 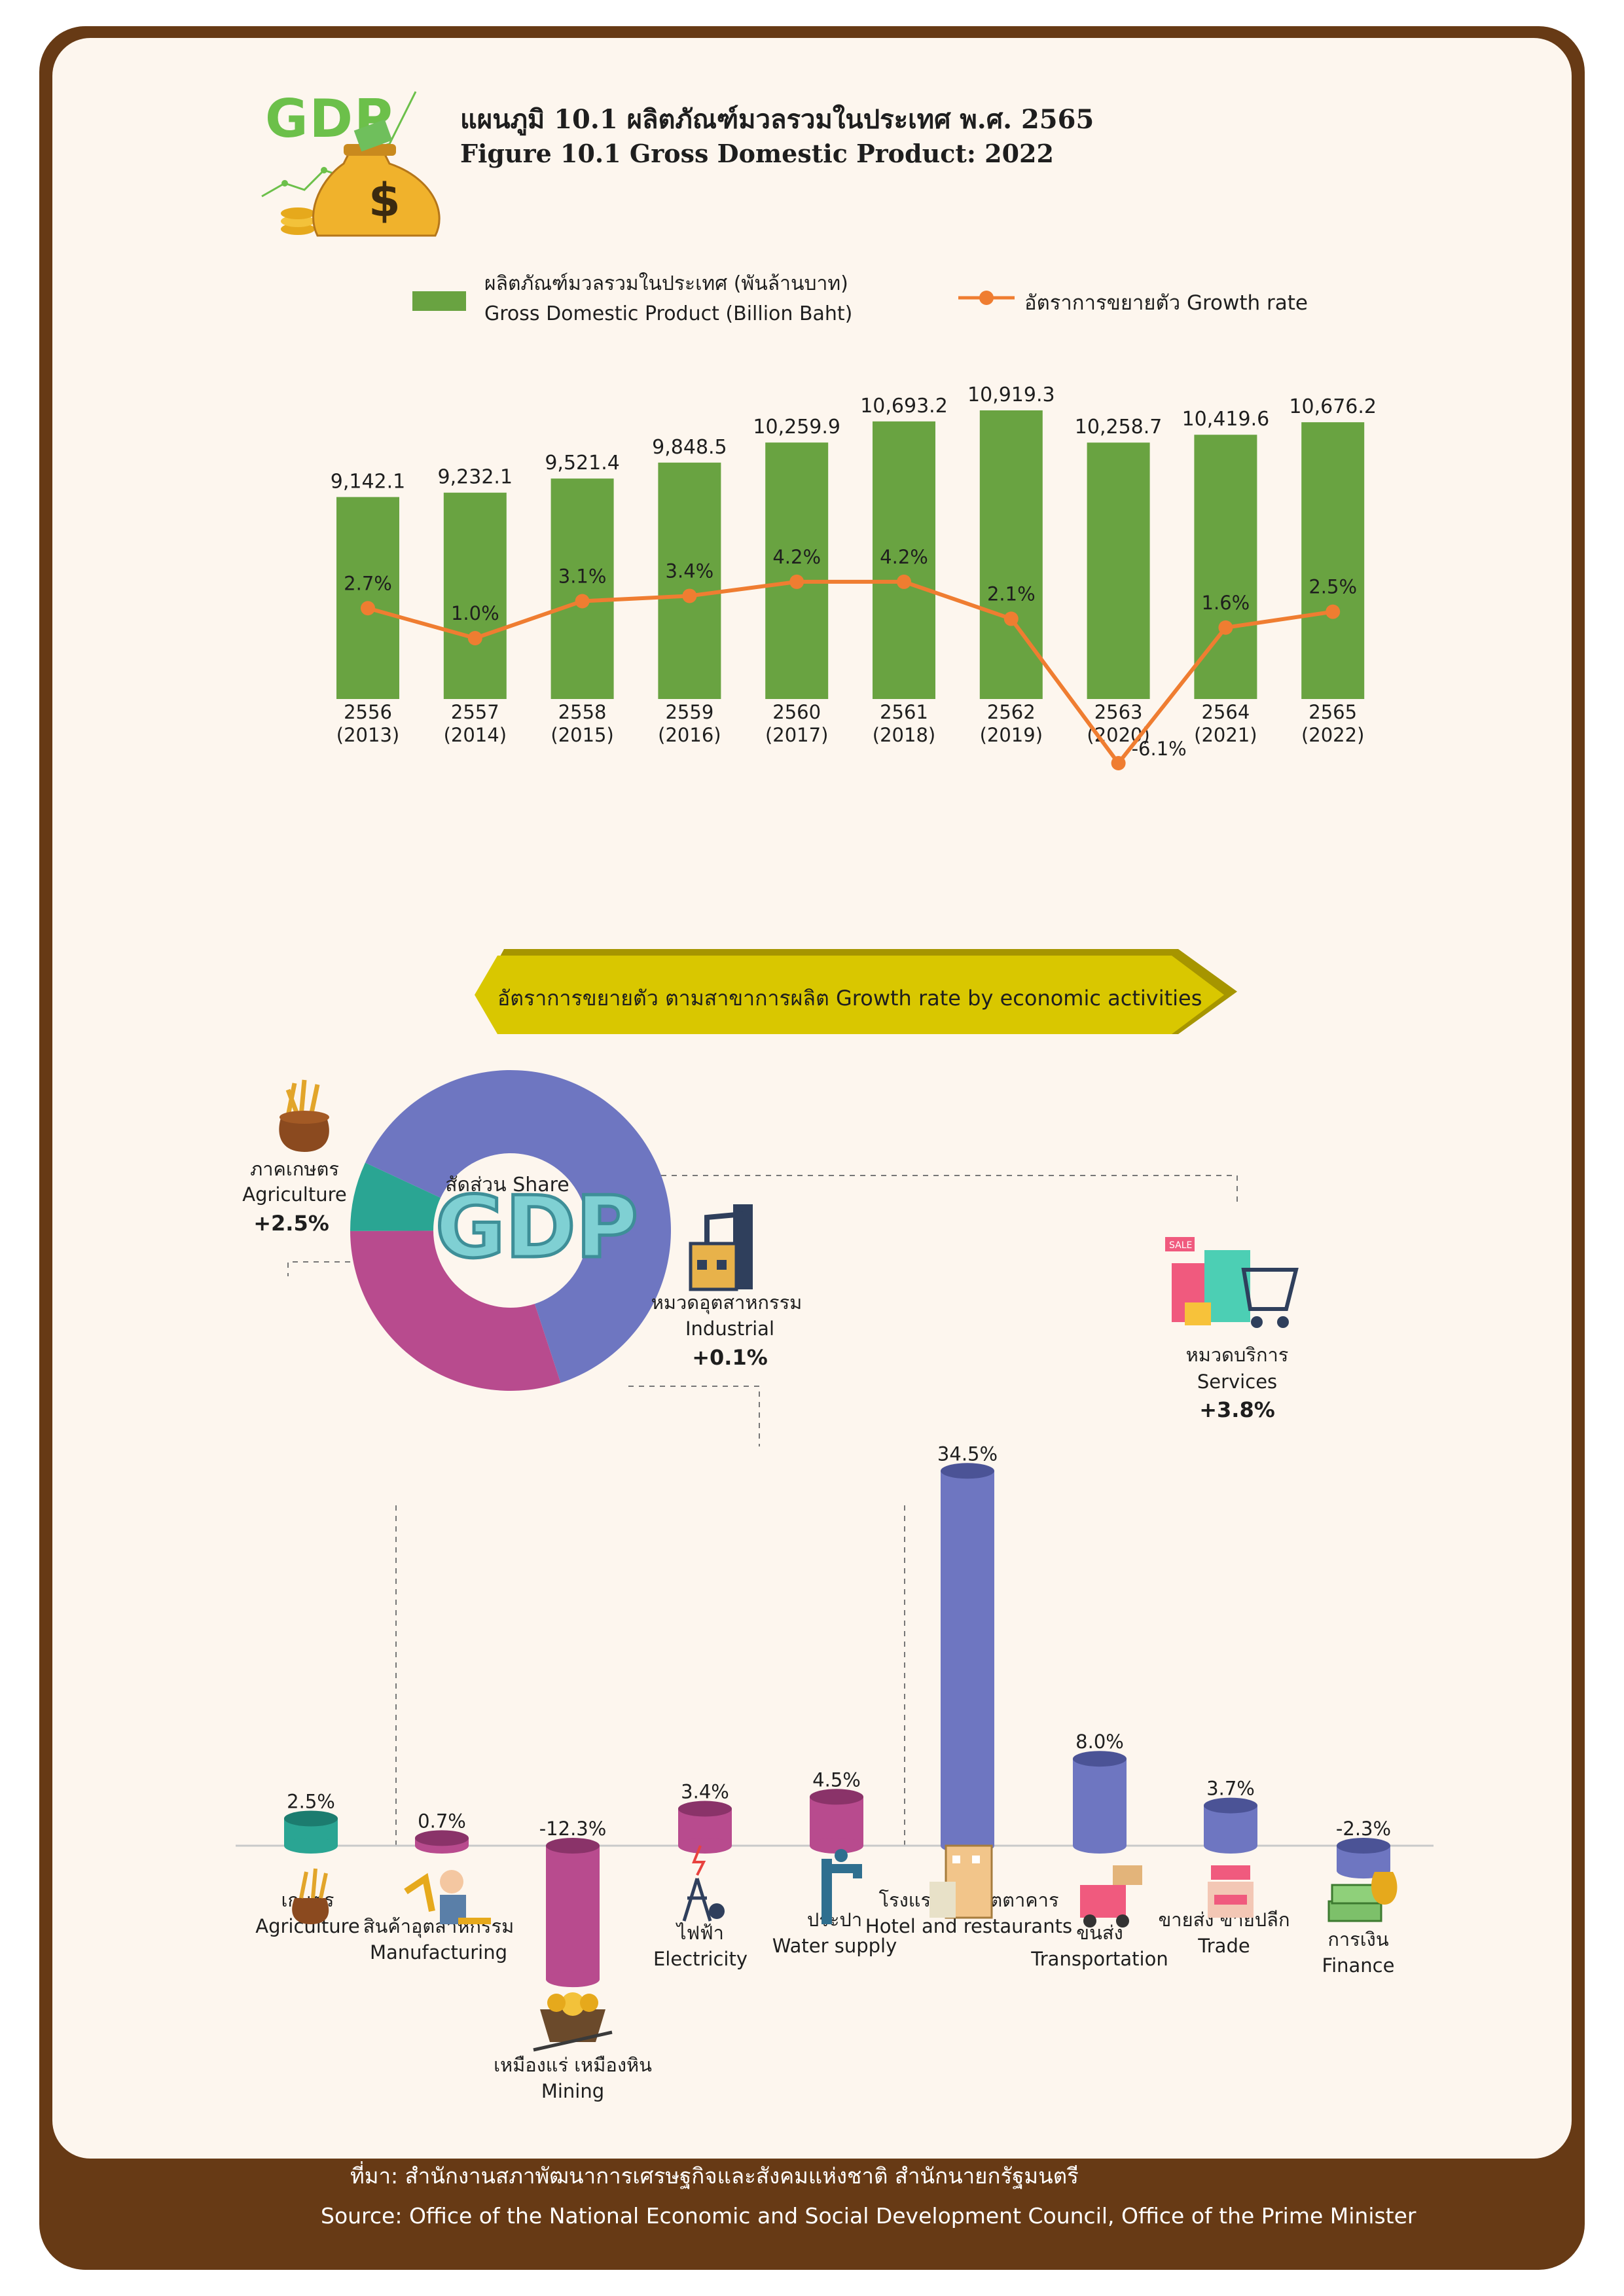 What do you see at coordinates (967, 1454) in the screenshot?
I see `activity-bar-label: 34.5%` at bounding box center [967, 1454].